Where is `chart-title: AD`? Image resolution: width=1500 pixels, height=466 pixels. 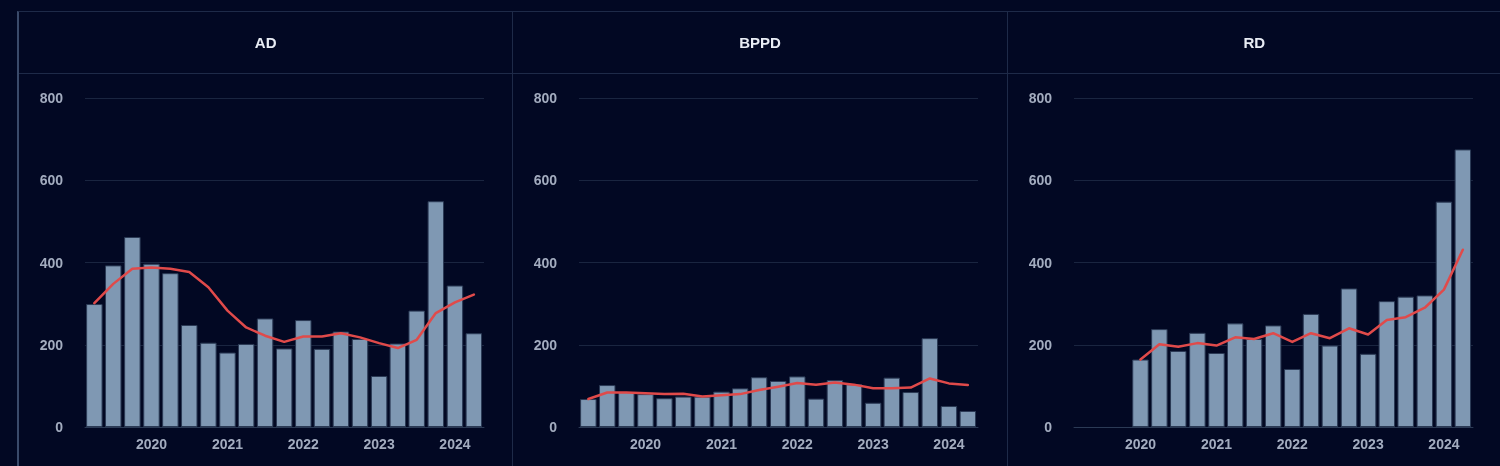
chart-title: AD is located at coordinates (266, 43).